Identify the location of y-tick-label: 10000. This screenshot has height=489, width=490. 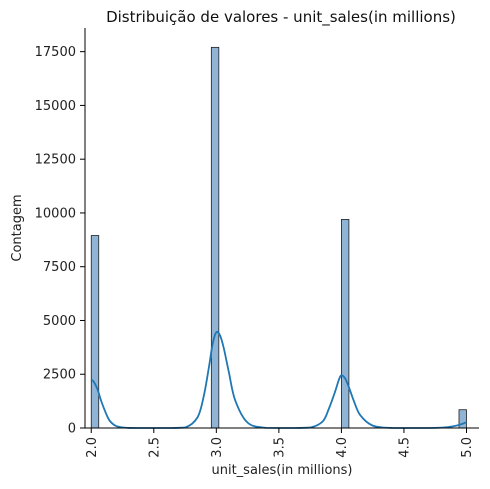
(55, 213).